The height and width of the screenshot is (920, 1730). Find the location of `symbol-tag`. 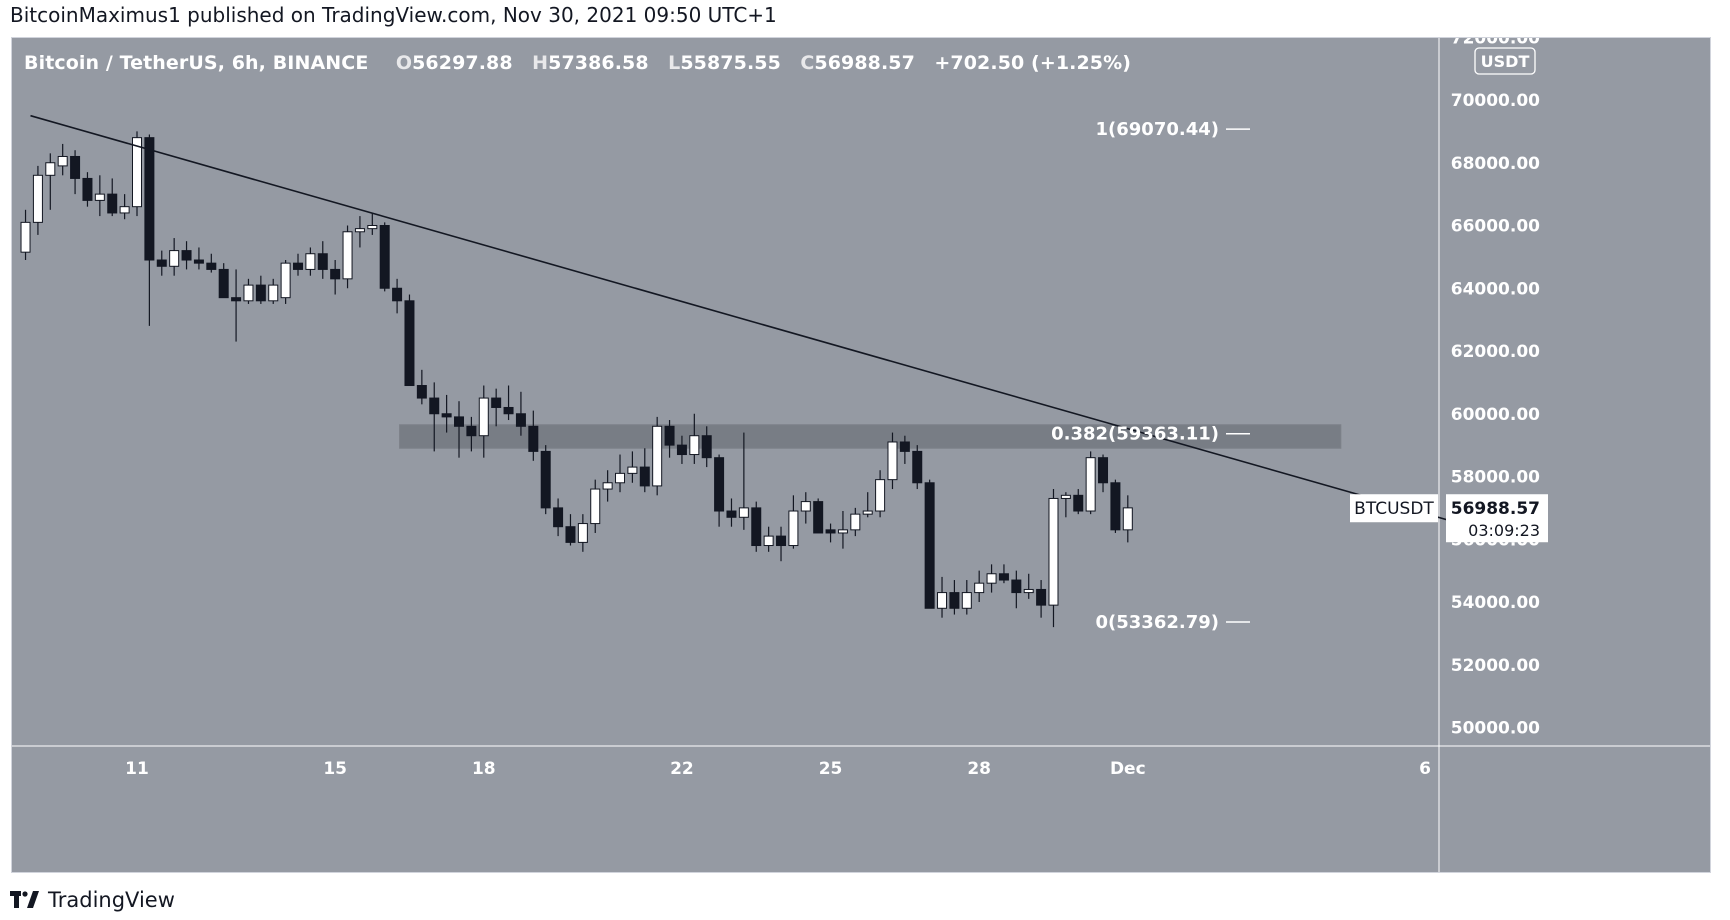

symbol-tag is located at coordinates (1394, 508).